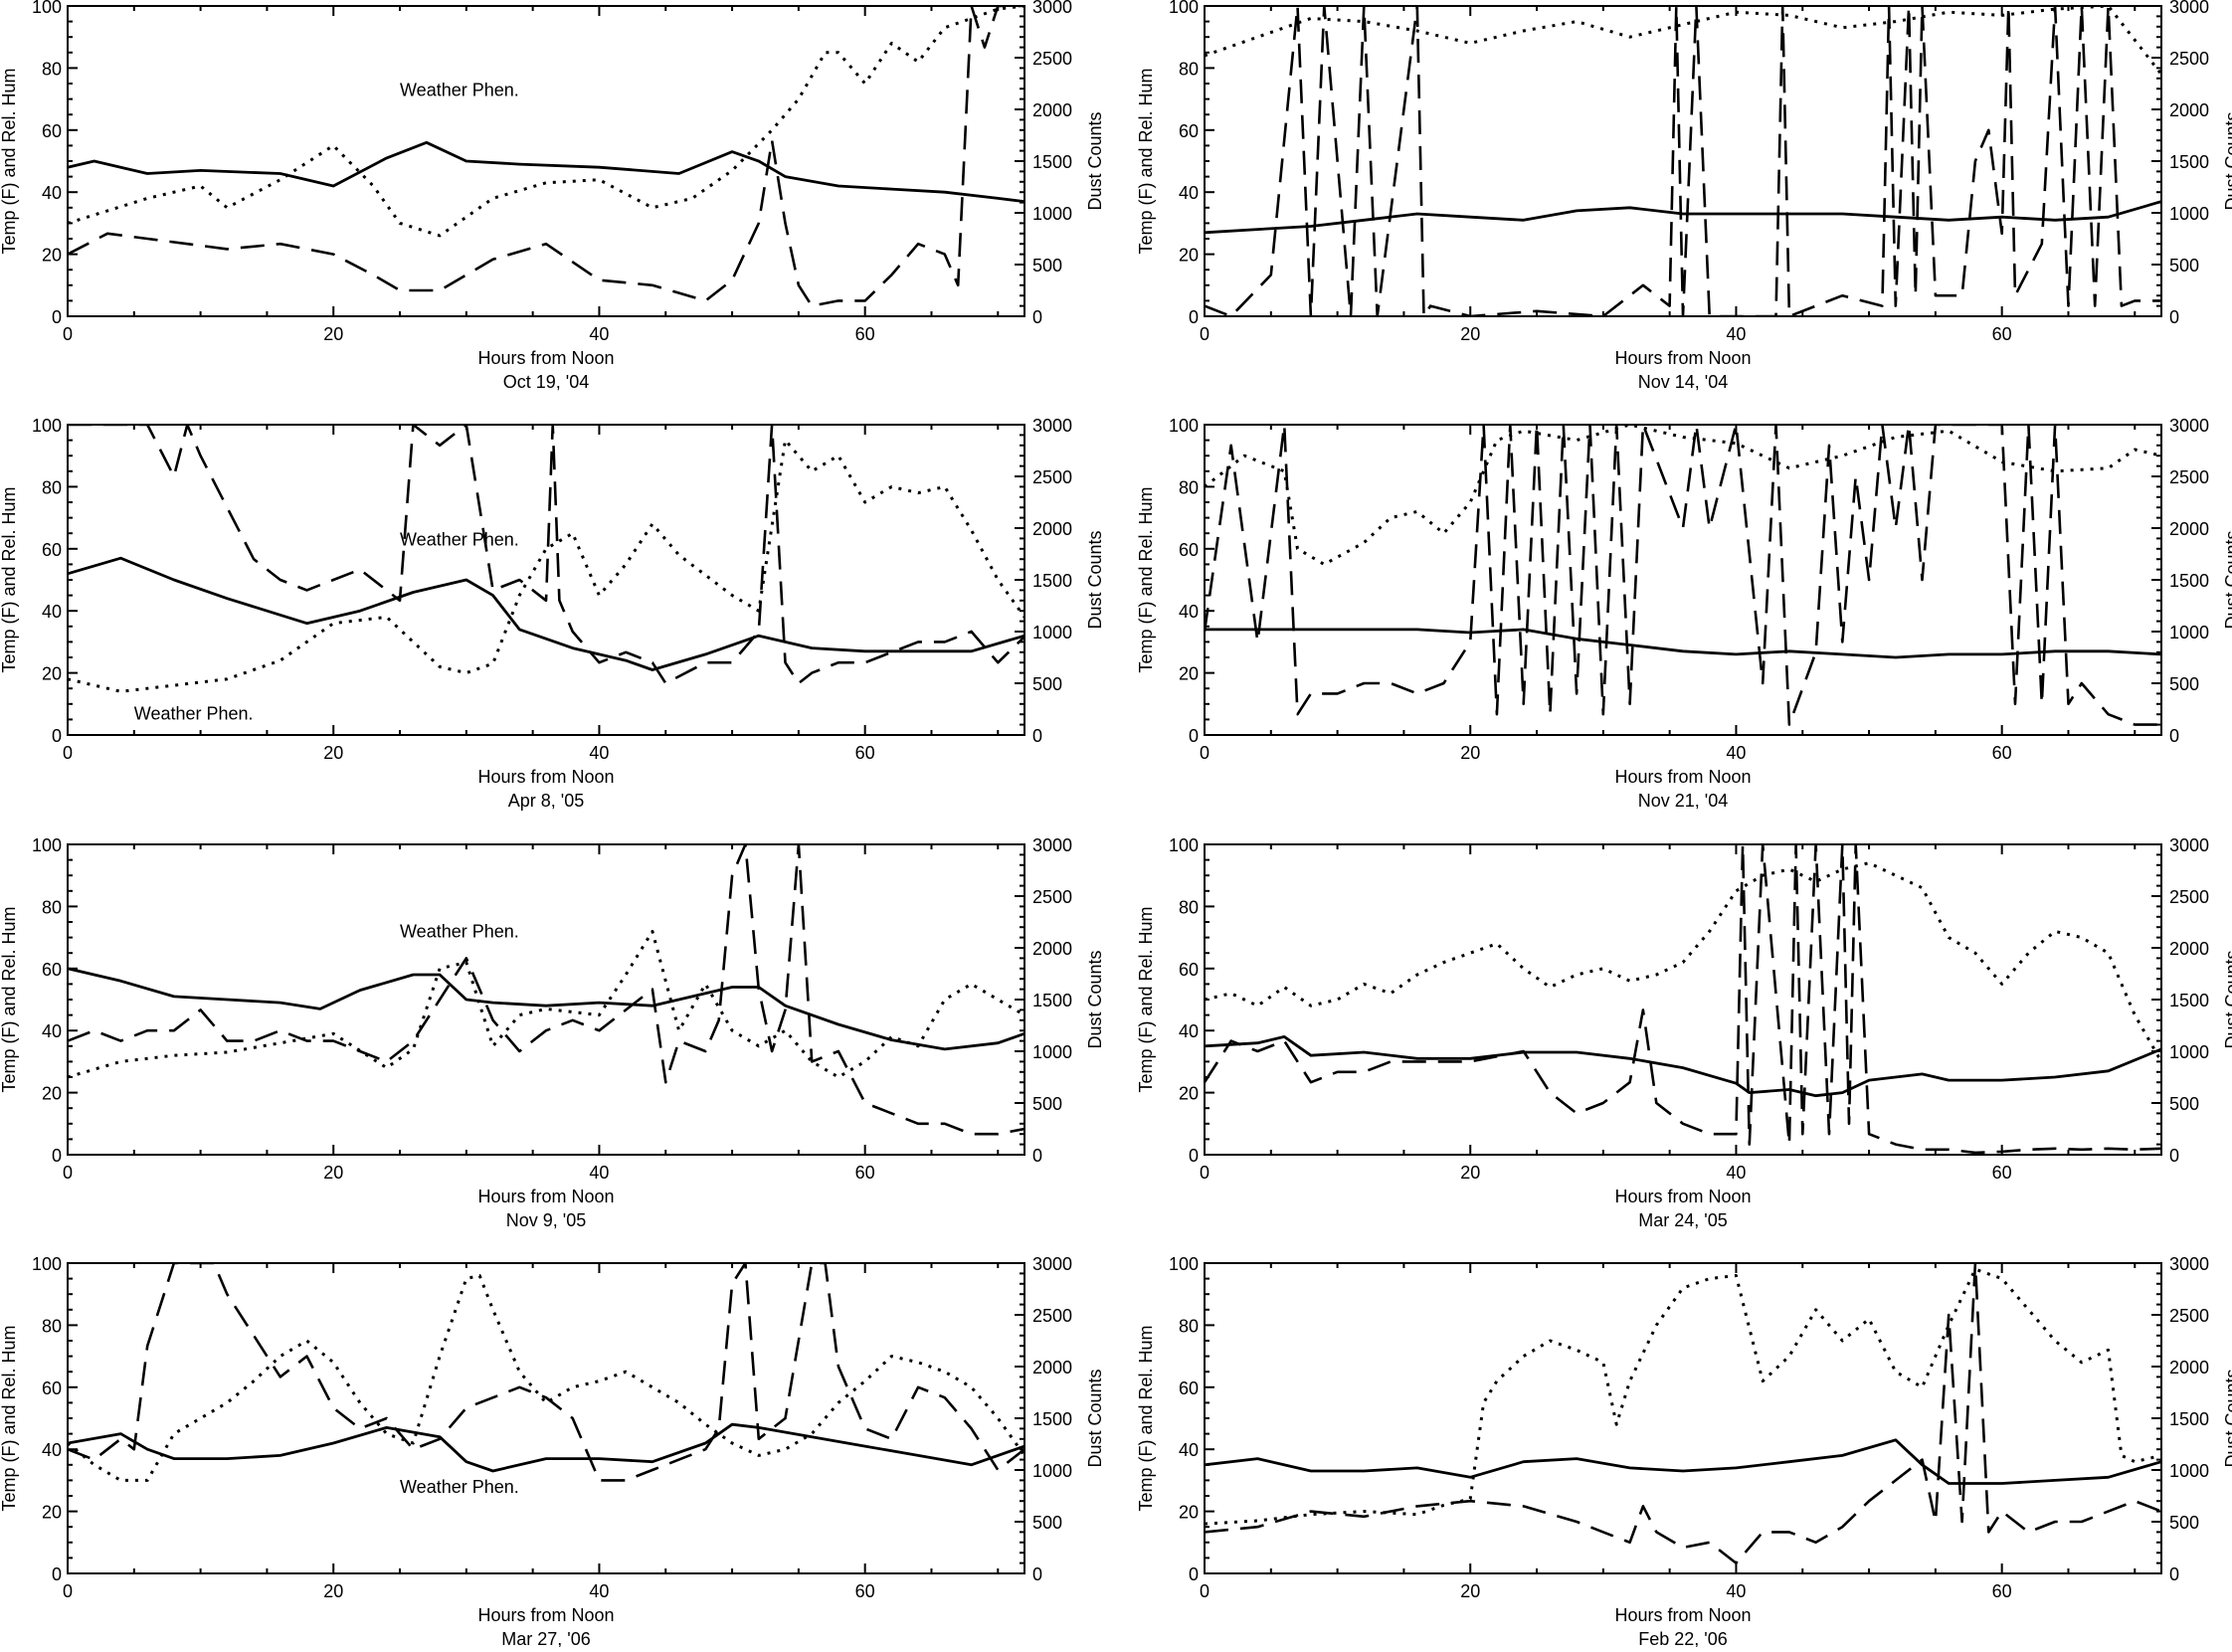  I want to click on panel-date-label: Nov 9, '05, so click(546, 1220).